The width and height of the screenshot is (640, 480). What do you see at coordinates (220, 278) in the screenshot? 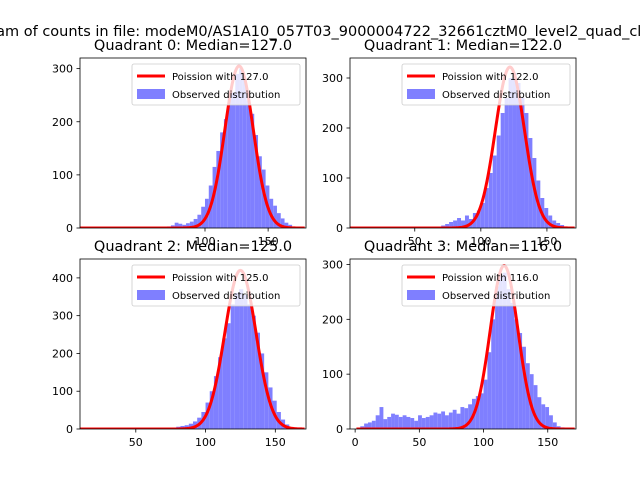
I see `legend-poisson-label: Poission with 125.0` at bounding box center [220, 278].